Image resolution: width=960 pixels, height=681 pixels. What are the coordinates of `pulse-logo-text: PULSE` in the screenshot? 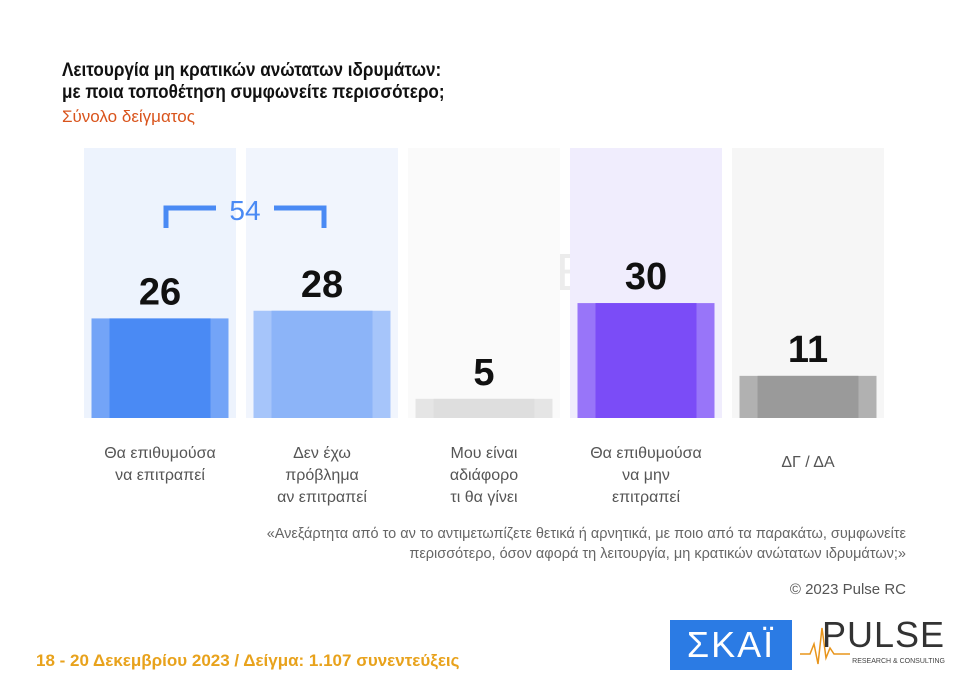 It's located at (883, 634).